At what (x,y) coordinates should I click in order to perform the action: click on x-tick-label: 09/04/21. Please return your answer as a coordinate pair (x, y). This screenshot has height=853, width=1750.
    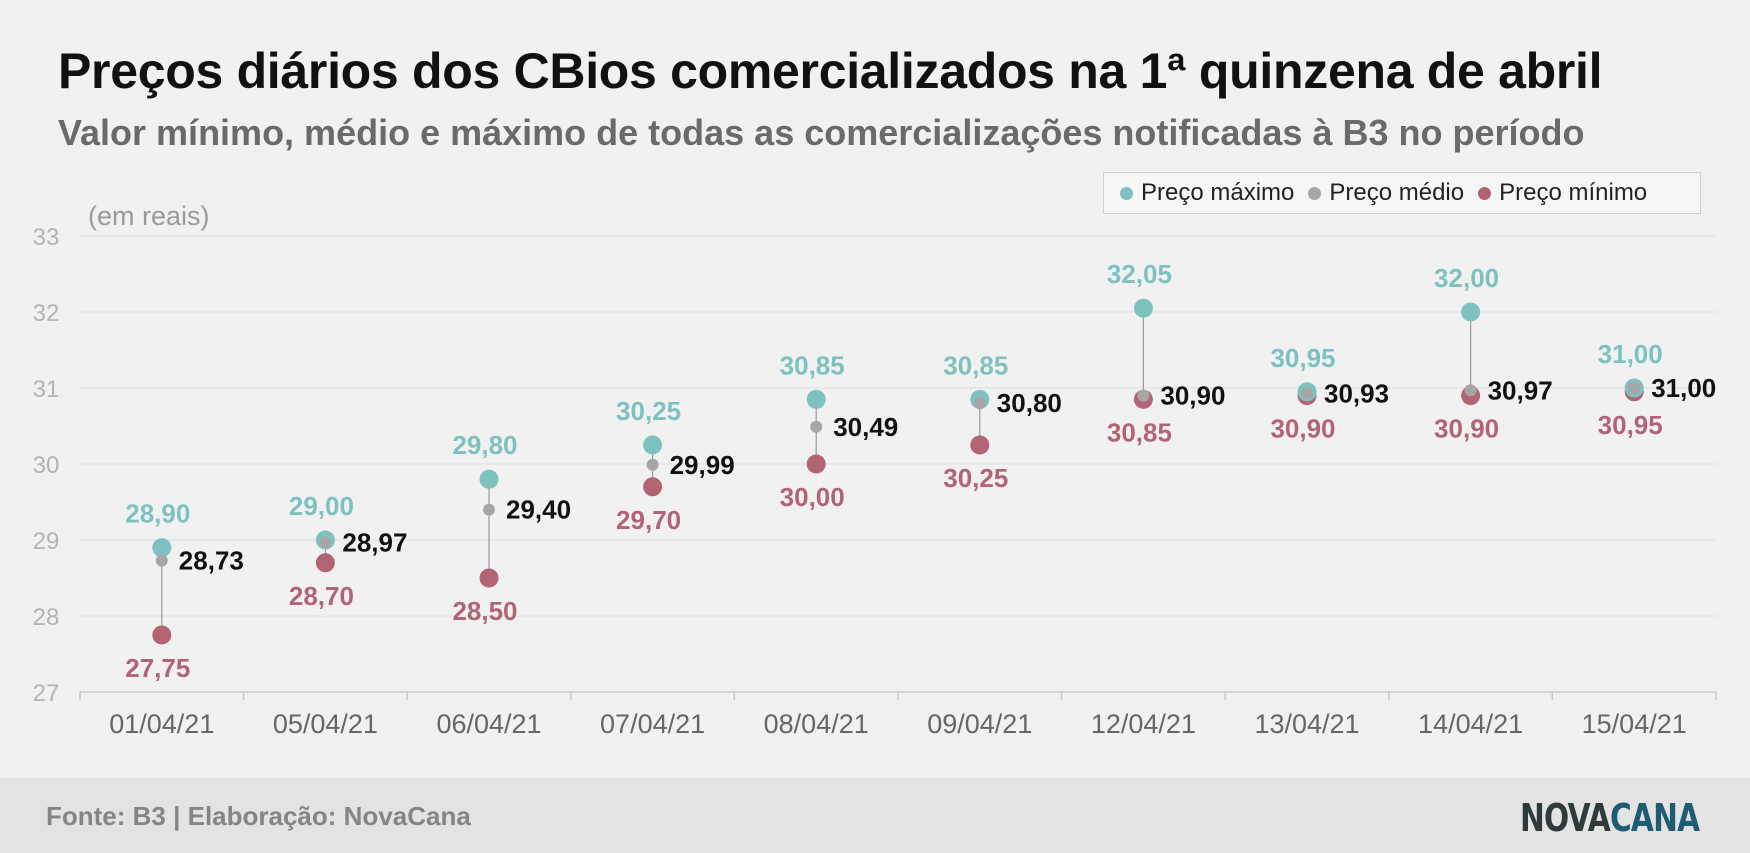
    Looking at the image, I should click on (979, 724).